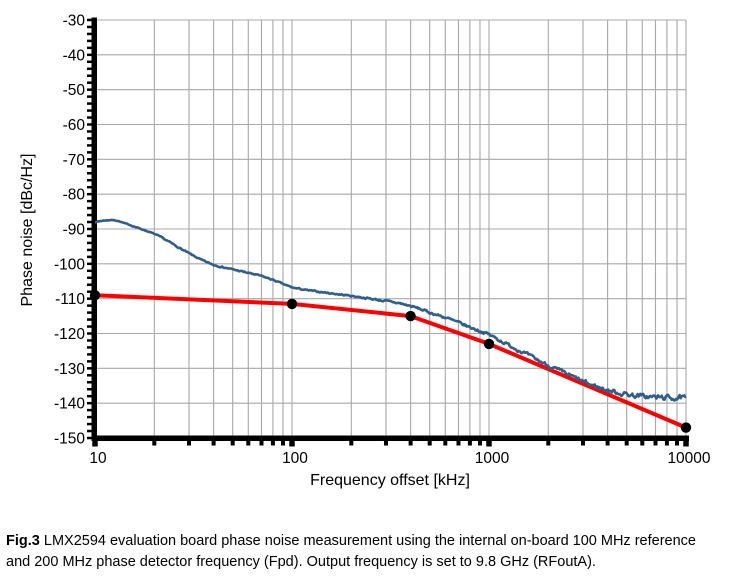 The image size is (735, 583). I want to click on y-tick-label: -30, so click(74, 21).